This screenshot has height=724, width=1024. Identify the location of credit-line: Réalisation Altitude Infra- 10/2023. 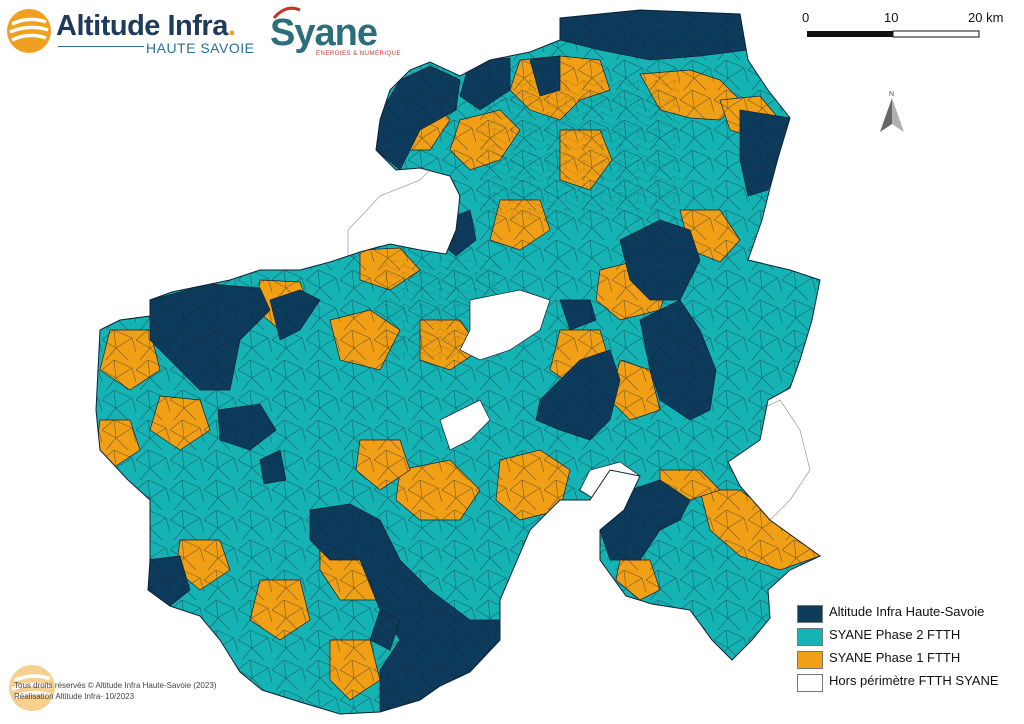
(74, 696).